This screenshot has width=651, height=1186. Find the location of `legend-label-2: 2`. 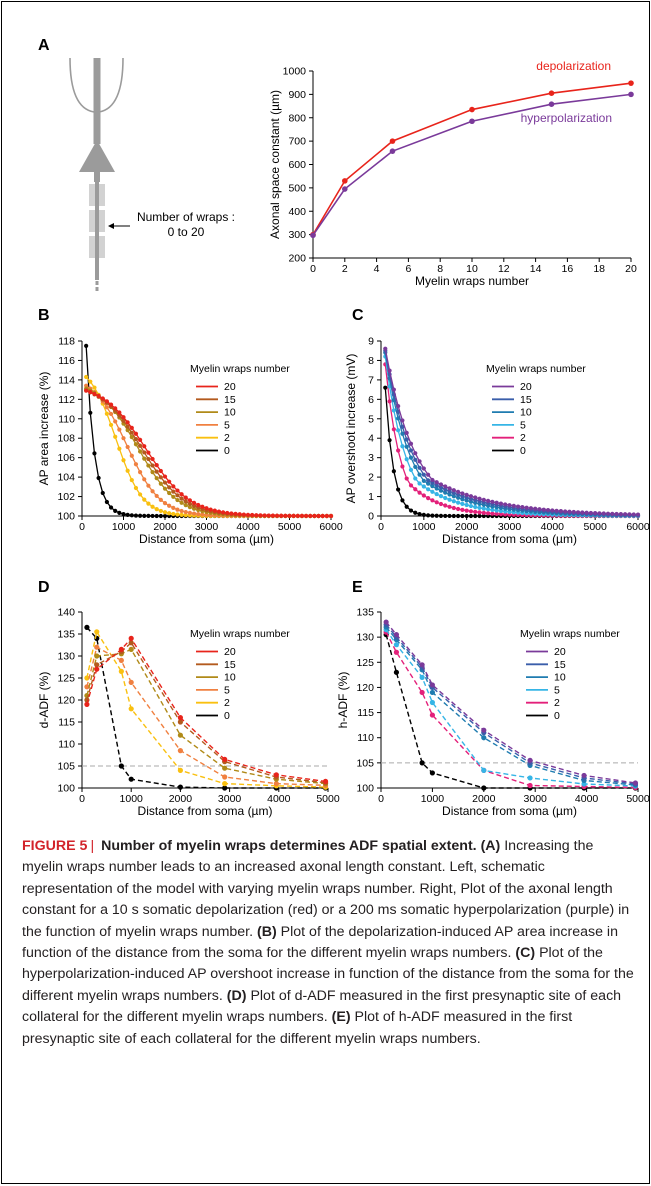

legend-label-2: 2 is located at coordinates (523, 438).